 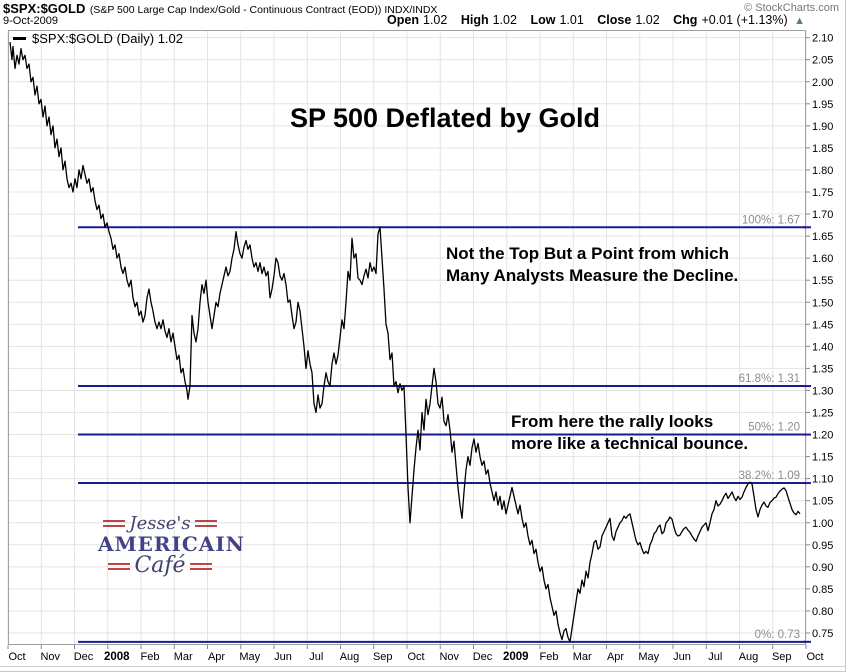 What do you see at coordinates (822, 303) in the screenshot?
I see `y-axis-label: 1.50` at bounding box center [822, 303].